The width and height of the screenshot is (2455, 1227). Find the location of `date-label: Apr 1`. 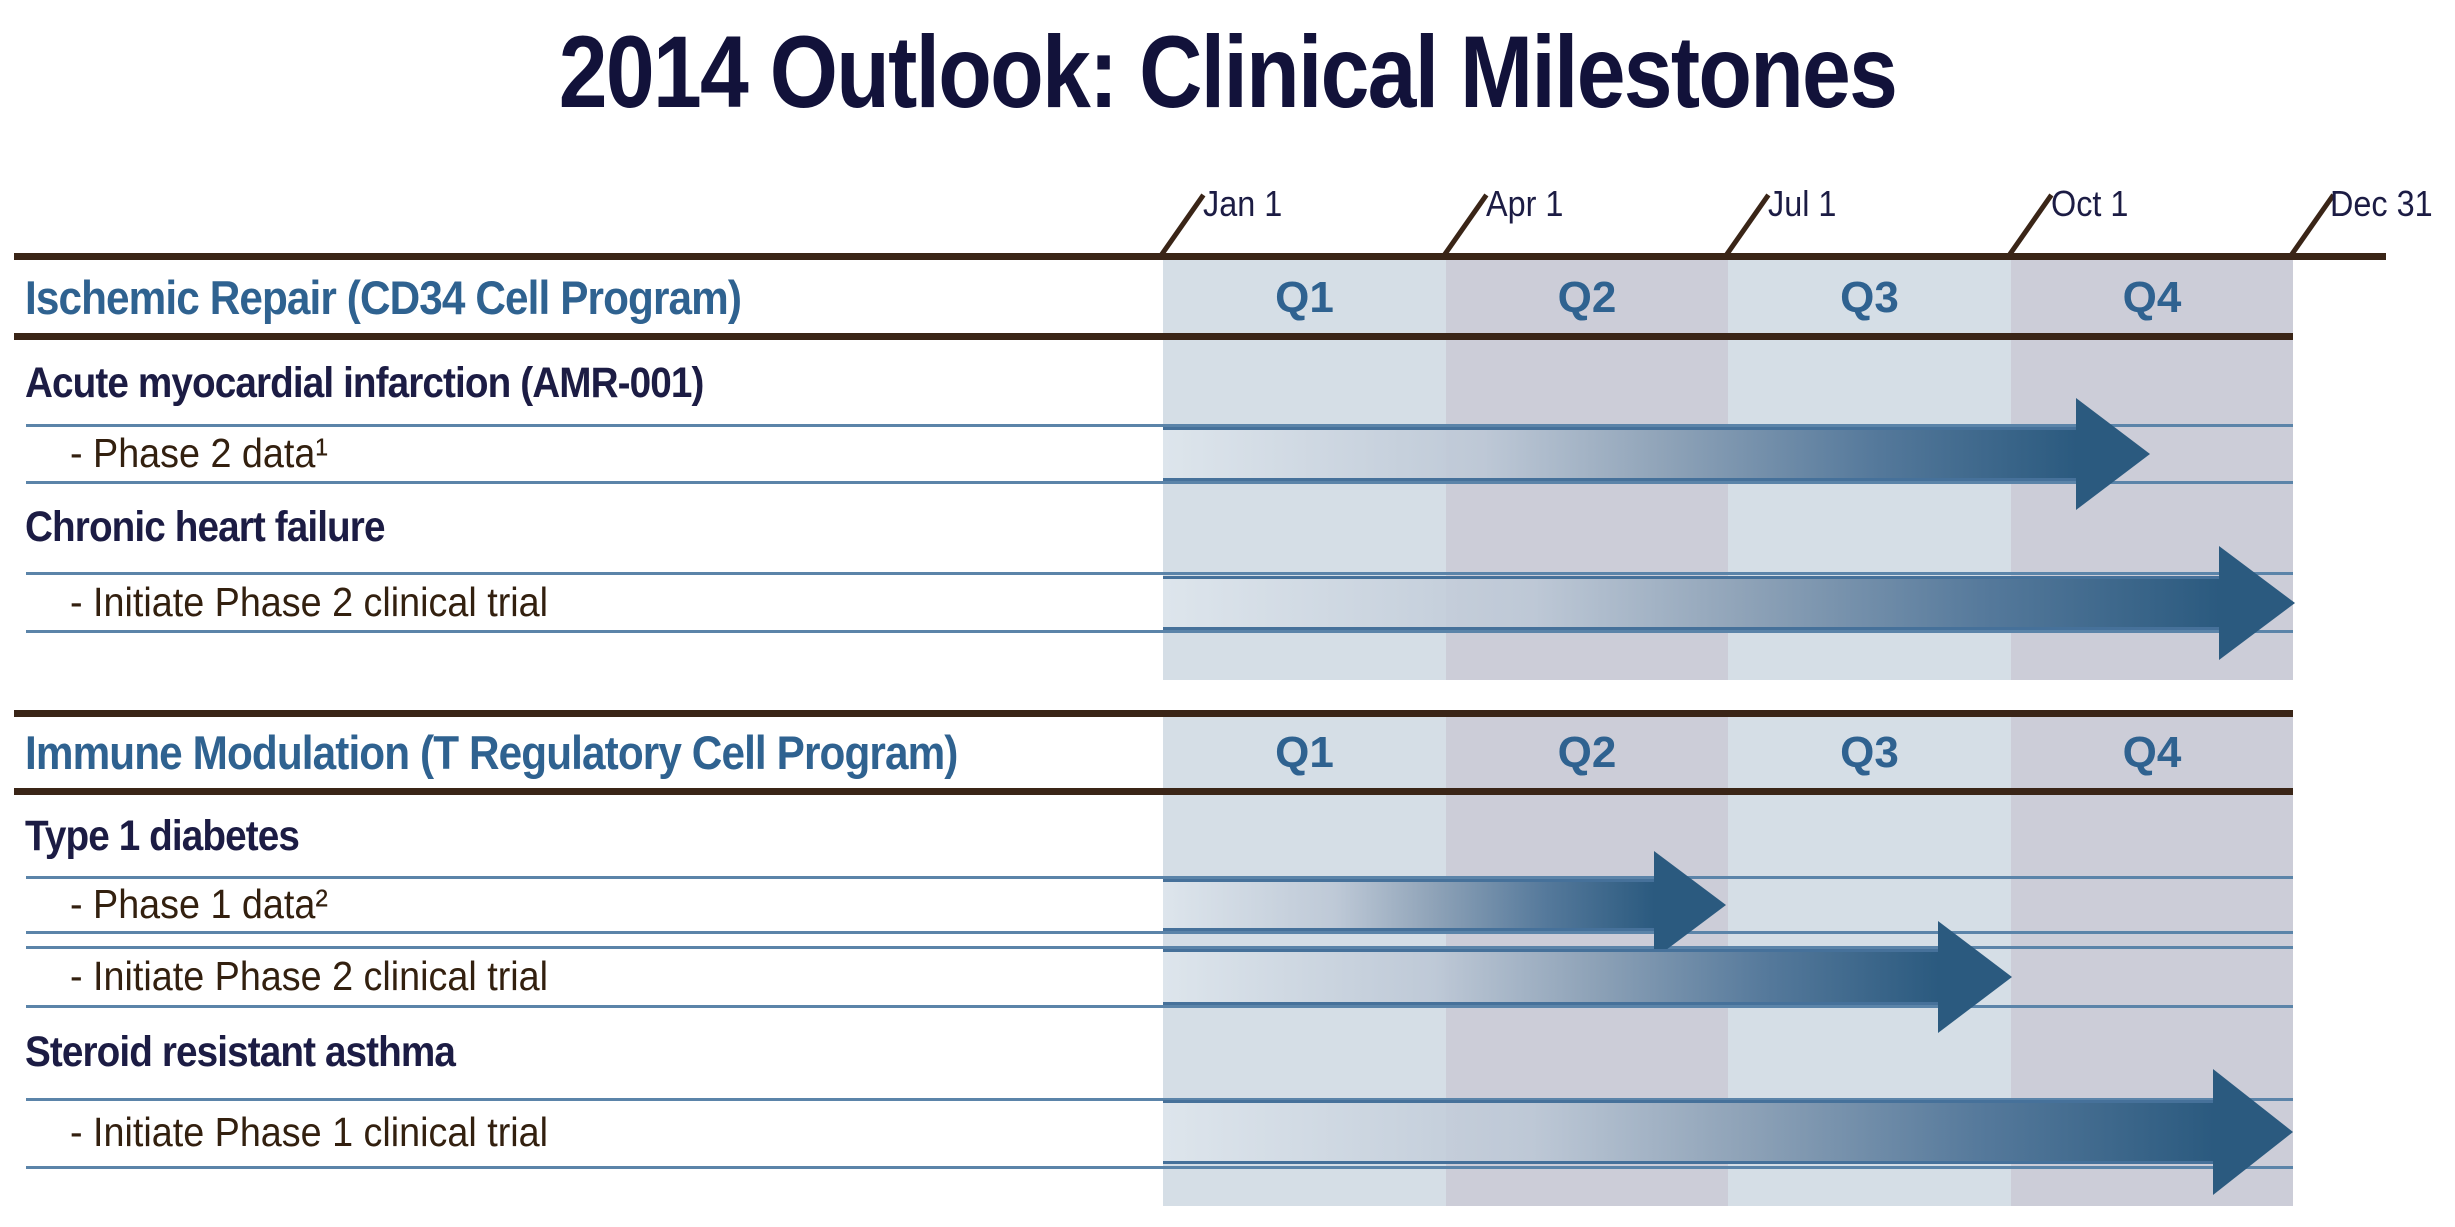

date-label: Apr 1 is located at coordinates (1525, 203).